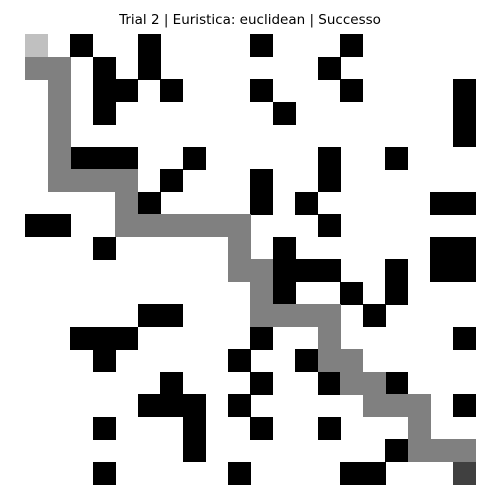 The image size is (500, 500). What do you see at coordinates (36, 45) in the screenshot?
I see `start-cell` at bounding box center [36, 45].